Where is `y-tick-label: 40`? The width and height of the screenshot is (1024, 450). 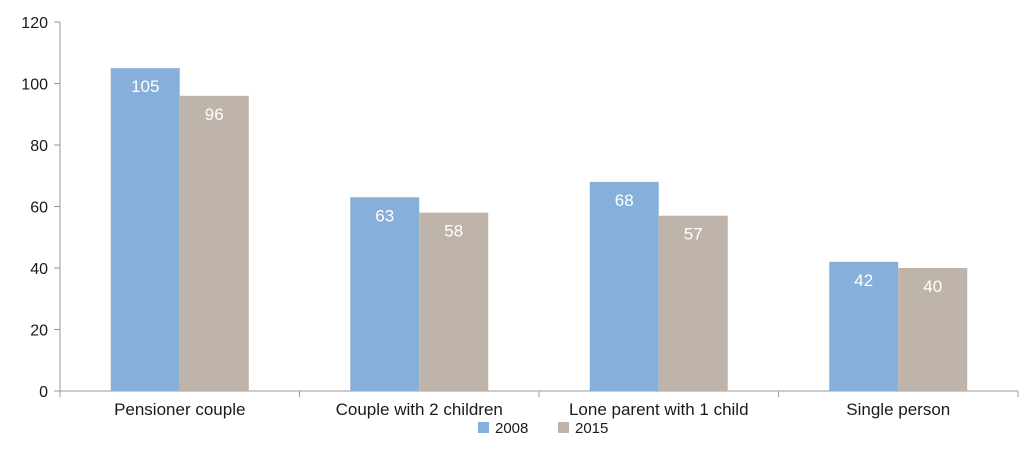 y-tick-label: 40 is located at coordinates (39, 269).